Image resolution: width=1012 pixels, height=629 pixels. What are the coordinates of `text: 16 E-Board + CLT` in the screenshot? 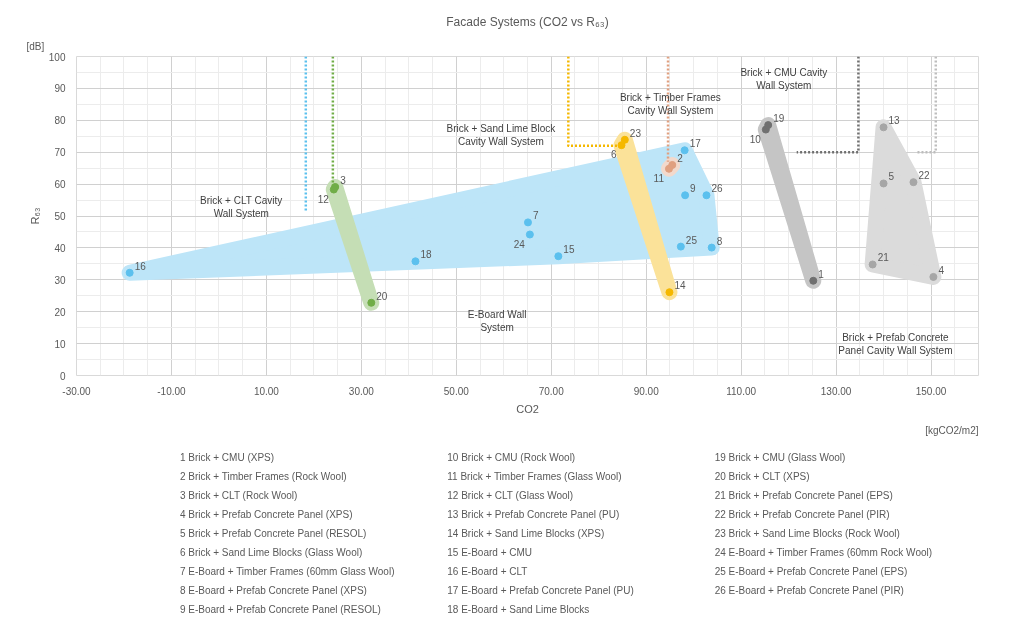 It's located at (487, 571).